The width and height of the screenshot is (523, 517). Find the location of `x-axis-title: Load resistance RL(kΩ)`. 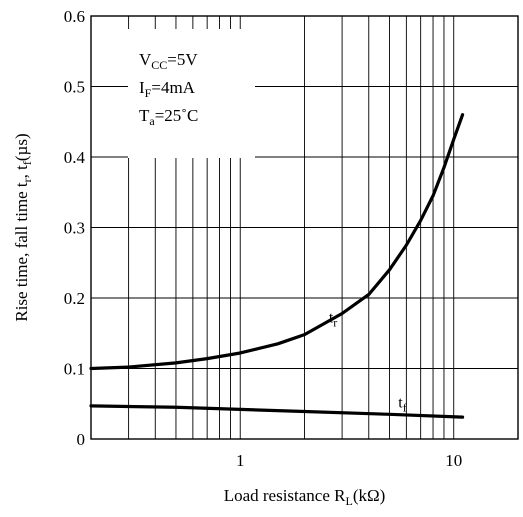

x-axis-title: Load resistance RL(kΩ) is located at coordinates (305, 497).